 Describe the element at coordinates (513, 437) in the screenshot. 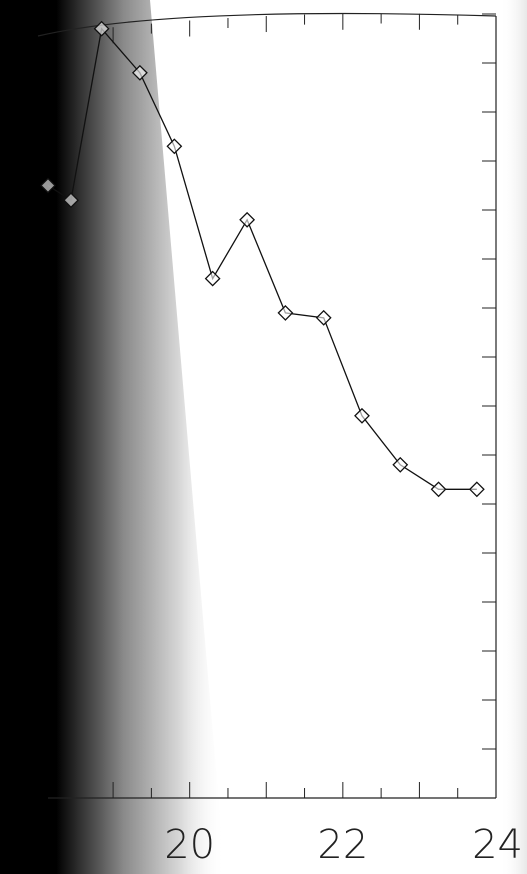

I see `page-edge-shade` at that location.